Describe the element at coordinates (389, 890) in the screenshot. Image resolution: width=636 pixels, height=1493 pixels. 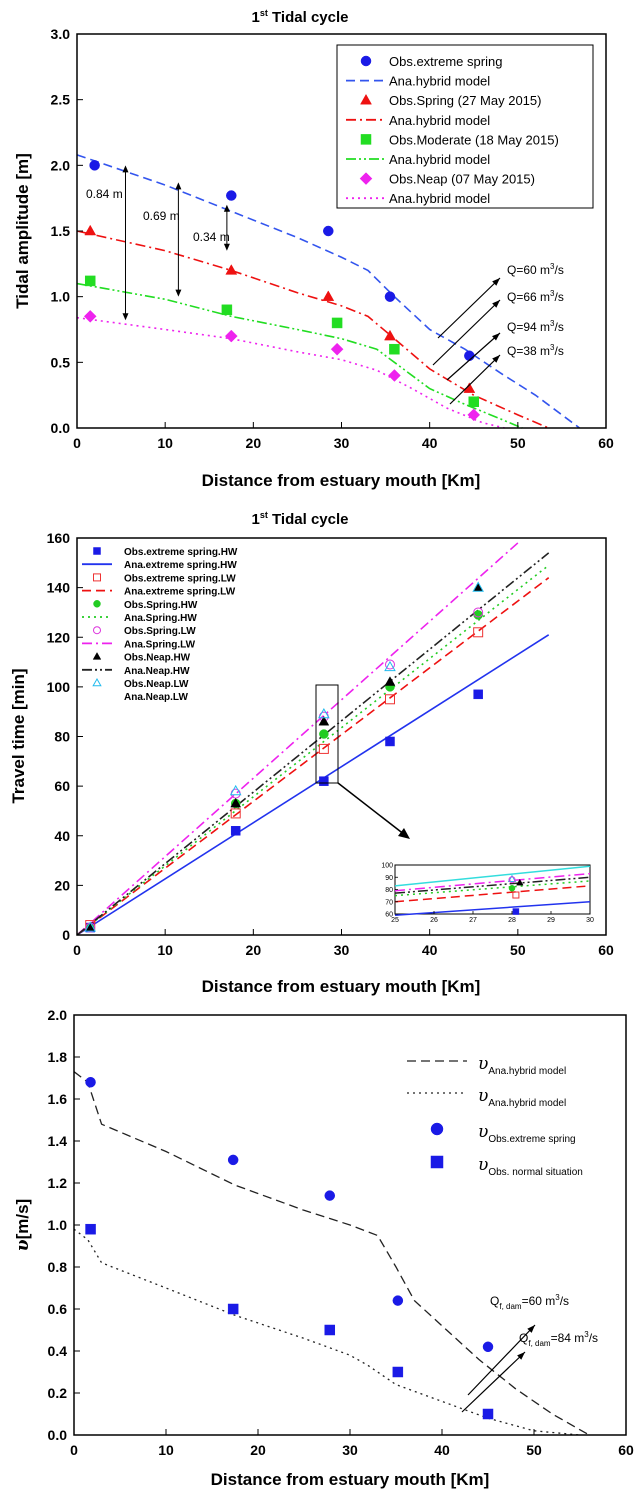
I see `inset-y-tick-label: 80` at that location.